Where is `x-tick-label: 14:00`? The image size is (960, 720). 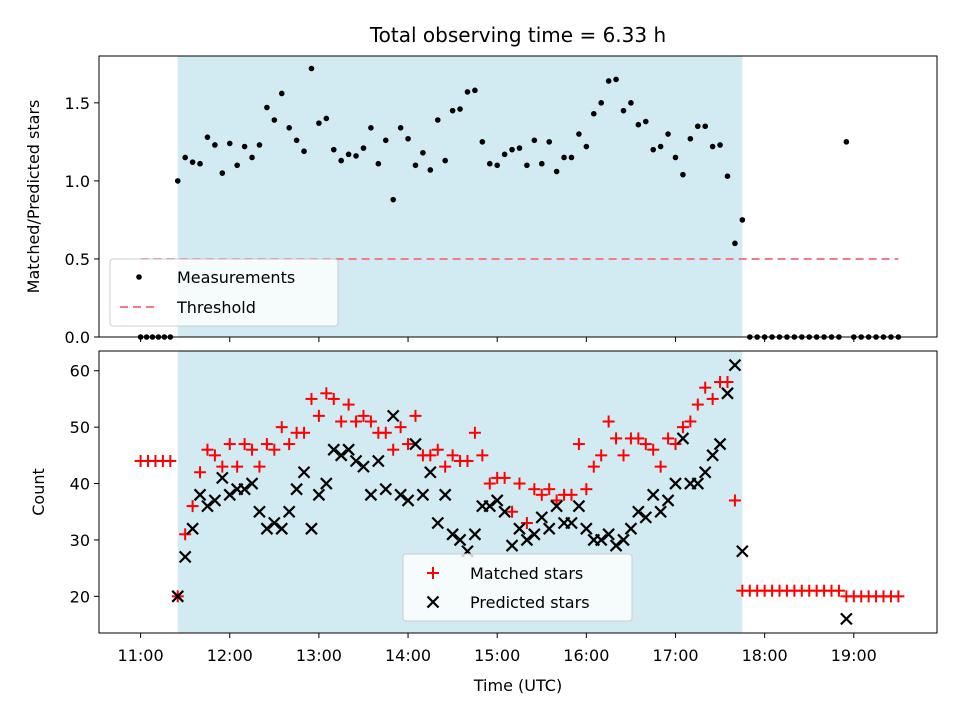
x-tick-label: 14:00 is located at coordinates (408, 655).